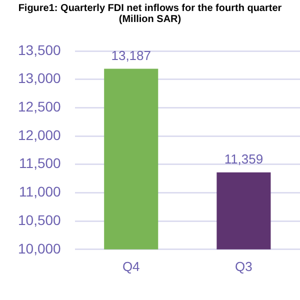  Describe the element at coordinates (40, 78) in the screenshot. I see `y-tick-label: 13,000` at that location.